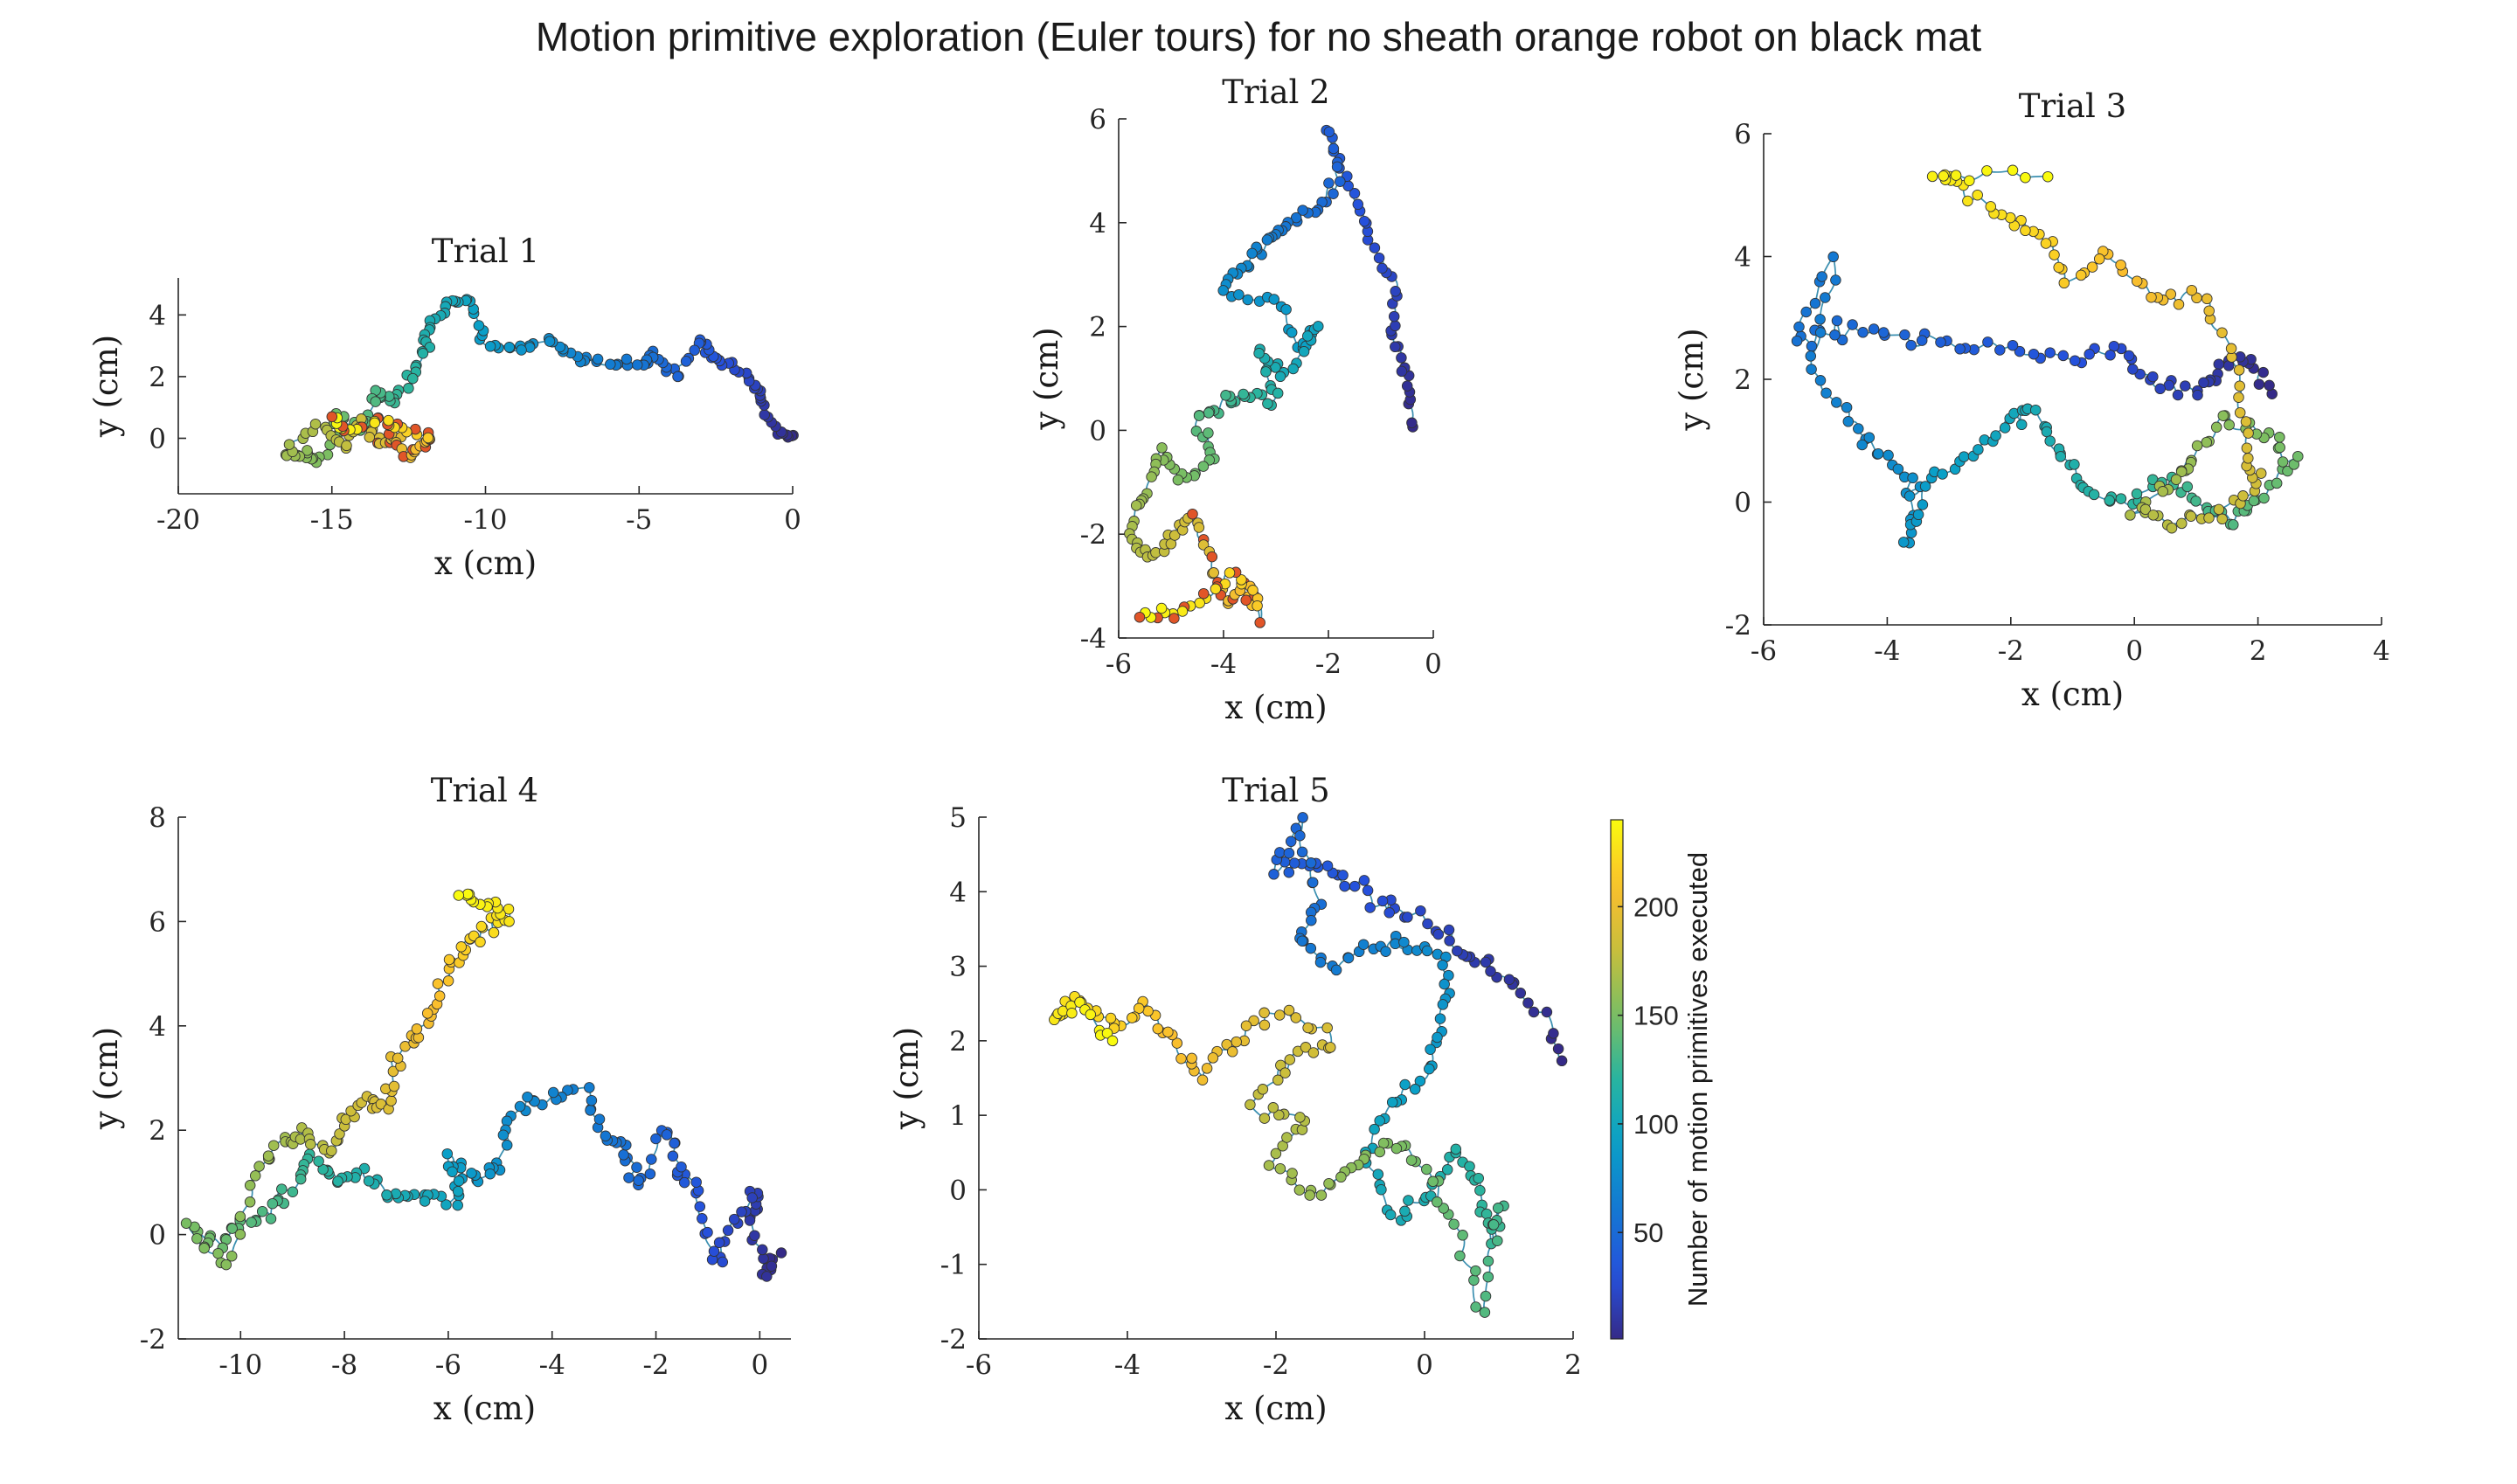  What do you see at coordinates (332, 520) in the screenshot?
I see `x-tick-label: -15` at bounding box center [332, 520].